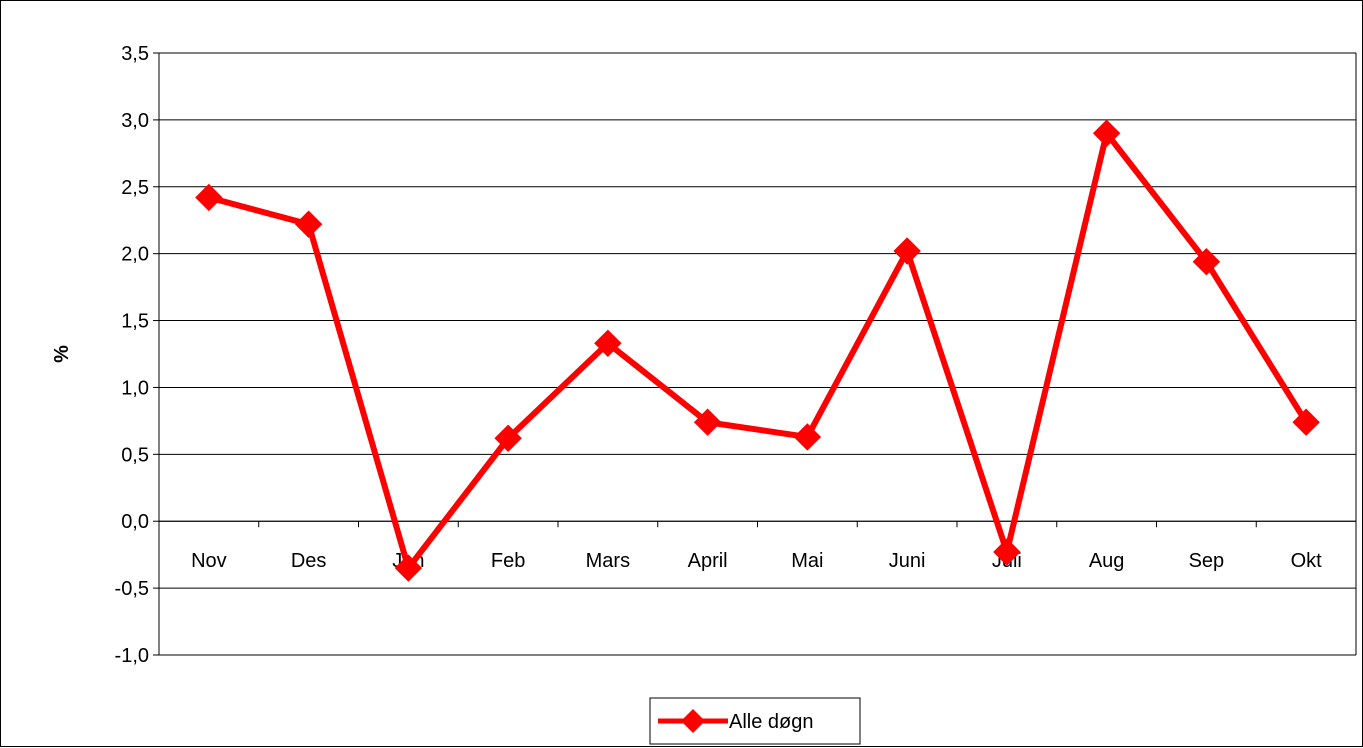  I want to click on y-tick-label: 2,0, so click(135, 255).